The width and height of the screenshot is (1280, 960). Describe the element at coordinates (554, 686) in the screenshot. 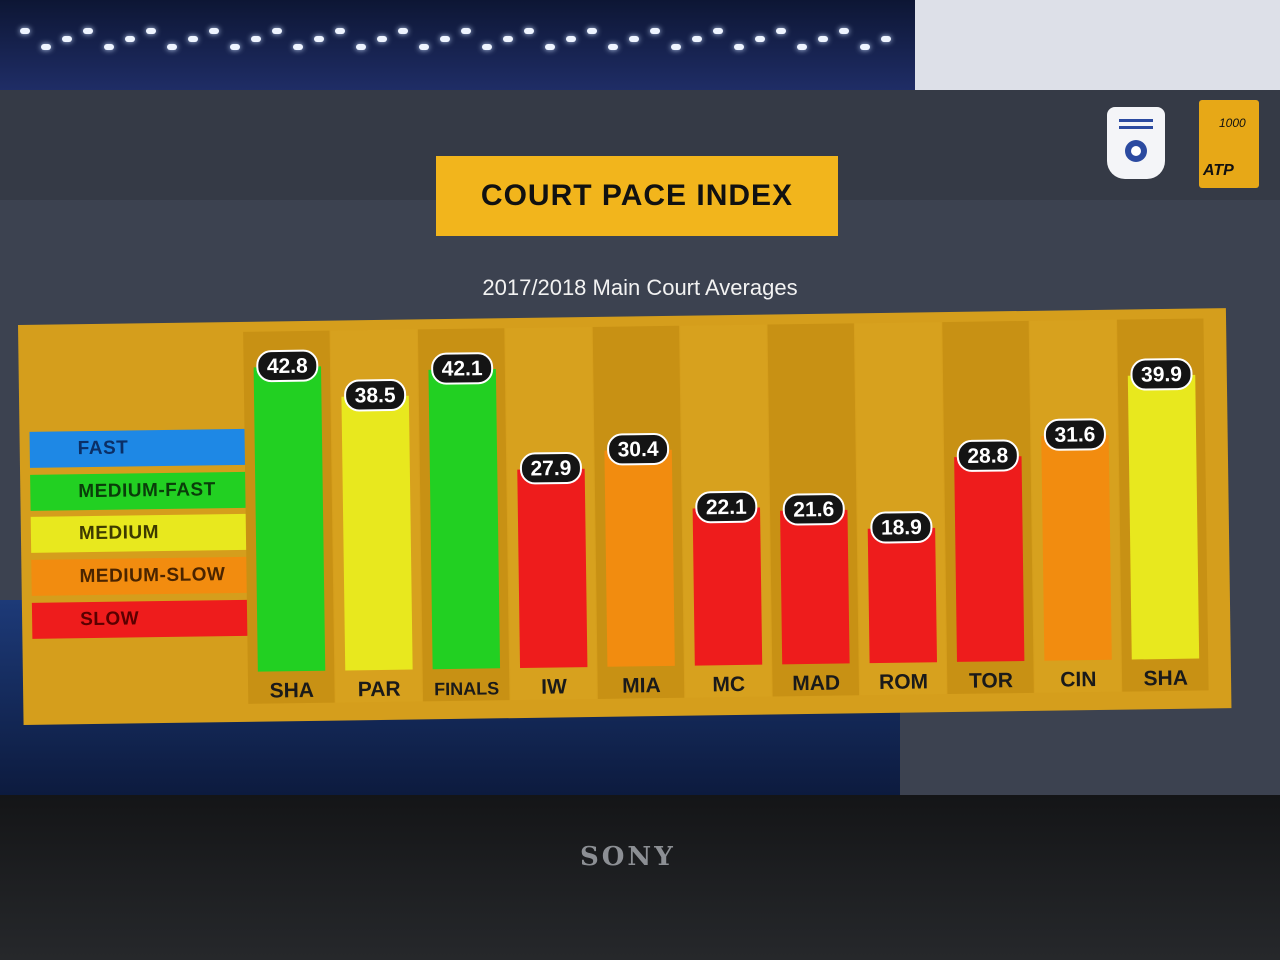

I see `category-label: IW` at that location.